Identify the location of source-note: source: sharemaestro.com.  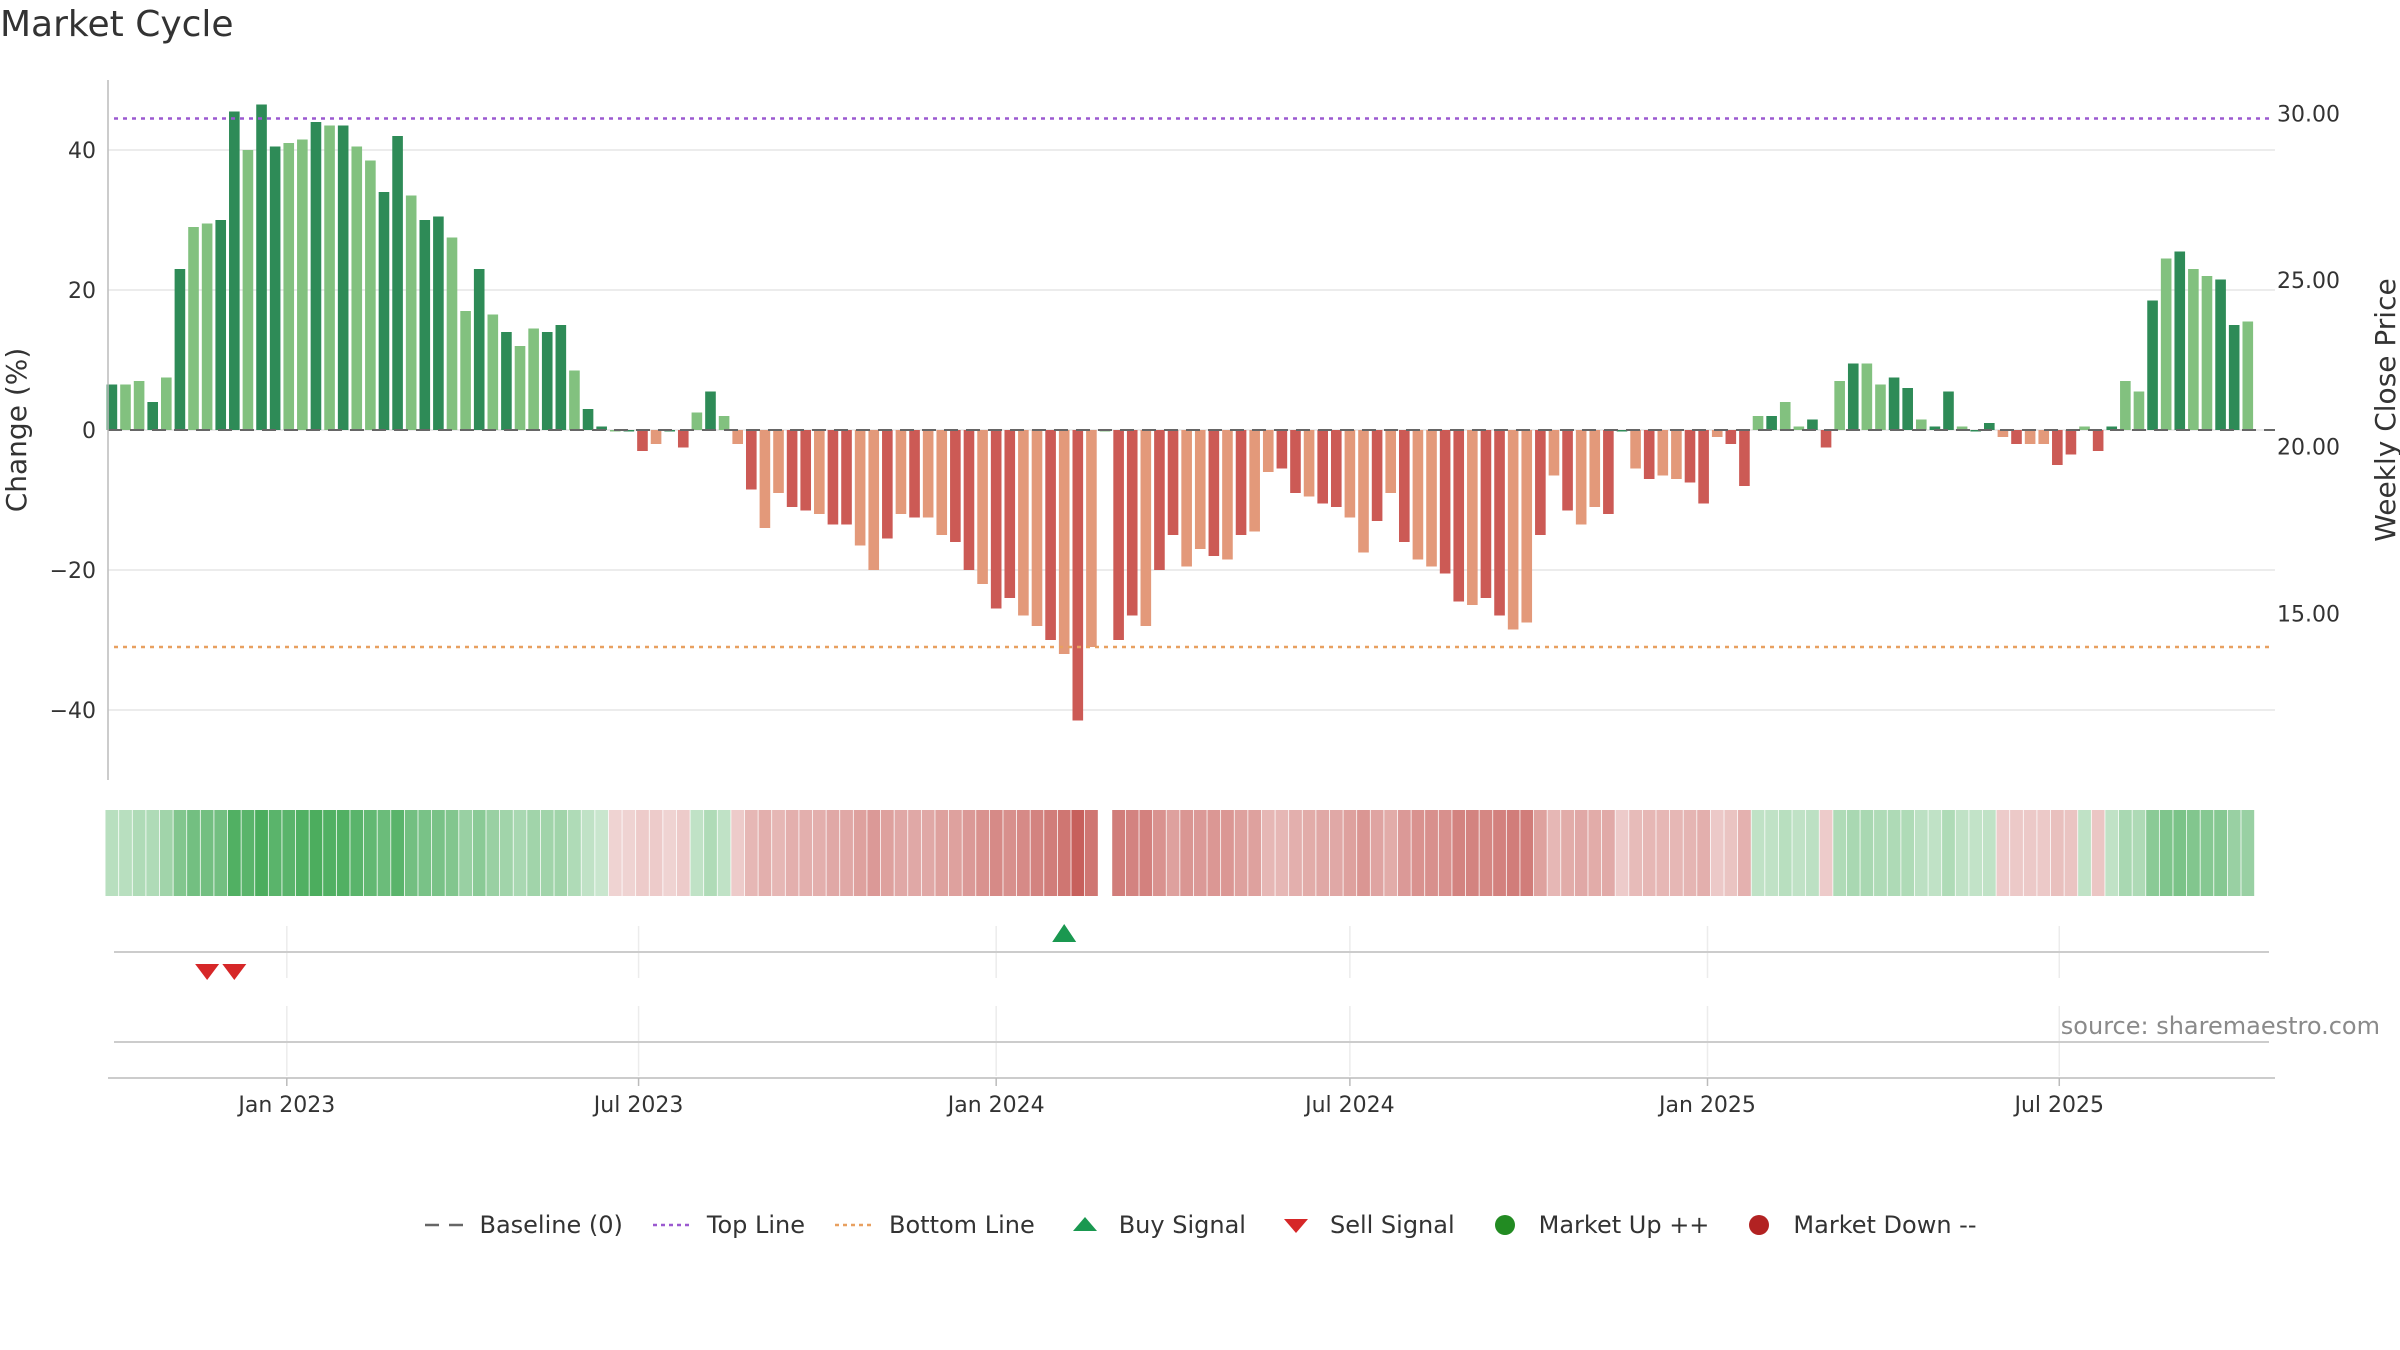
(2220, 1026).